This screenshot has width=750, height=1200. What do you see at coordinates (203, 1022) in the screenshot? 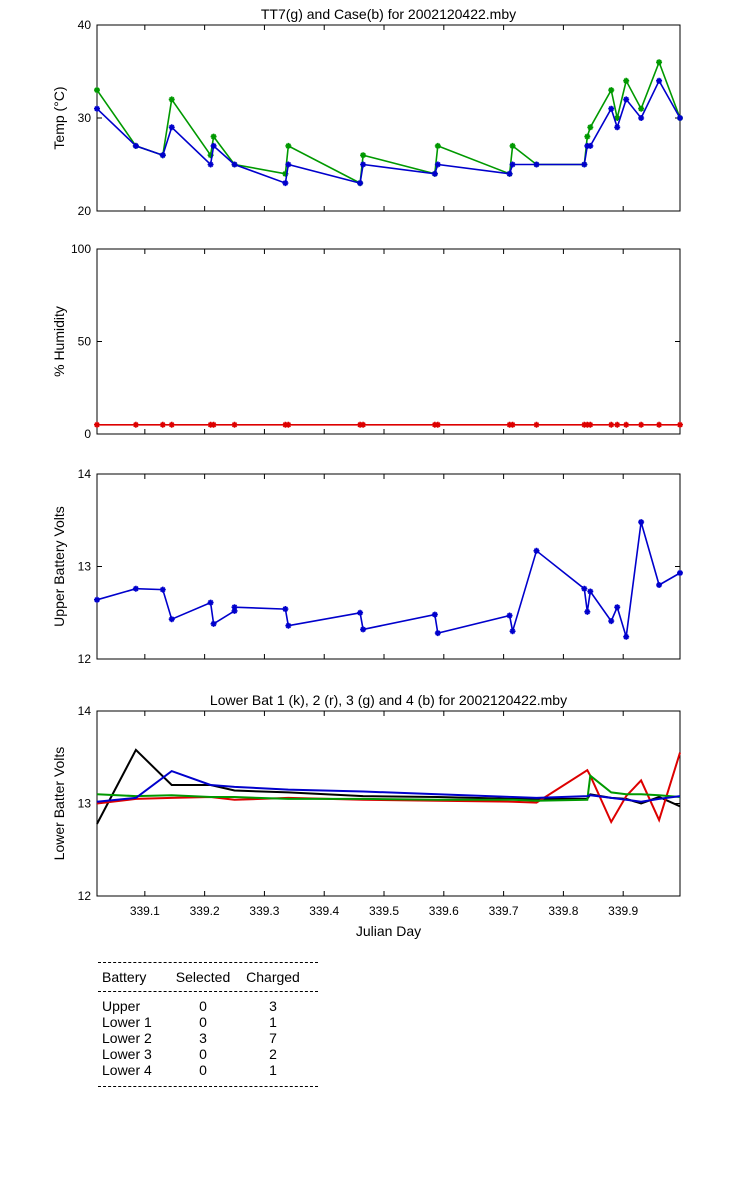
I see `cell-selected: 0` at bounding box center [203, 1022].